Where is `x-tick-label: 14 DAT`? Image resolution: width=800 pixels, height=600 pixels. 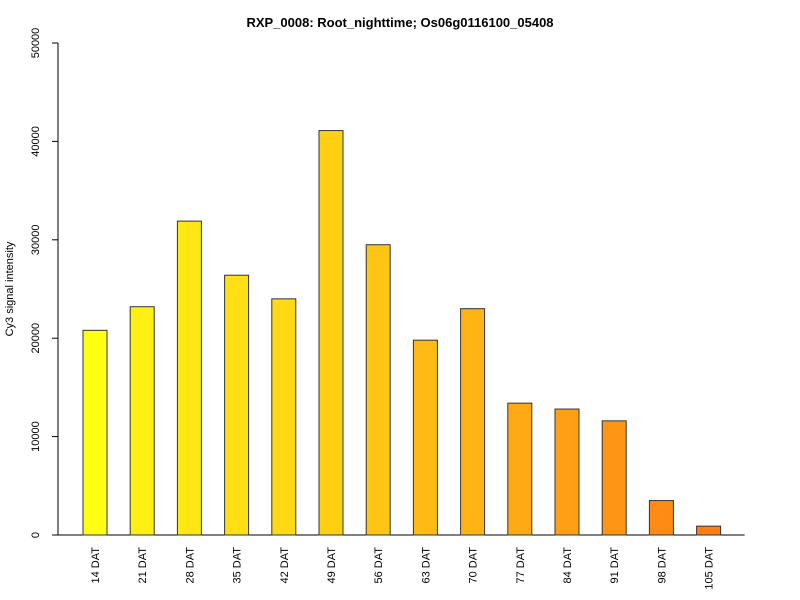
x-tick-label: 14 DAT is located at coordinates (96, 565).